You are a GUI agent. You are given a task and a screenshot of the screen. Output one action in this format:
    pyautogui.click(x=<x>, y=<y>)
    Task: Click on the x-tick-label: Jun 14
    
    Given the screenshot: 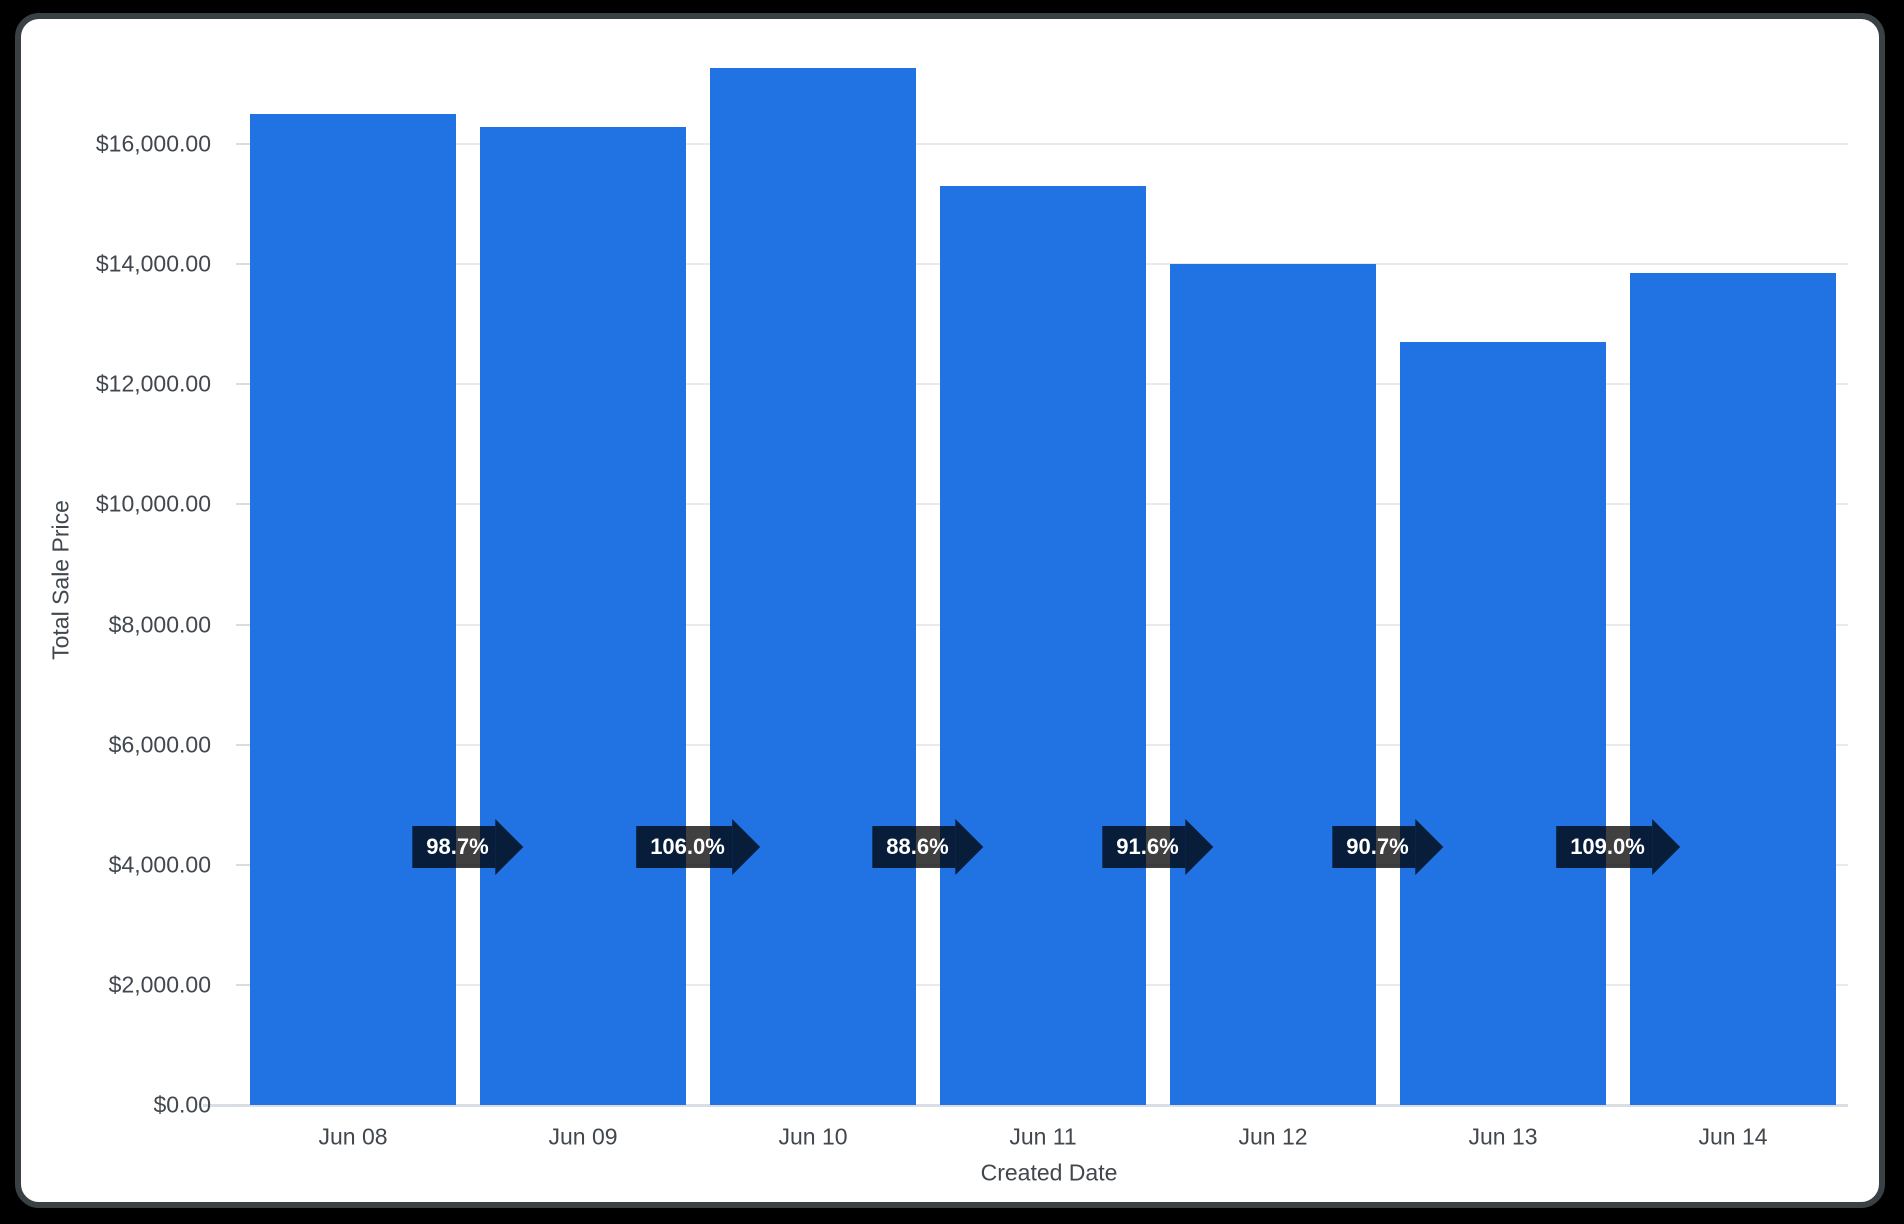 What is the action you would take?
    pyautogui.click(x=1733, y=1136)
    